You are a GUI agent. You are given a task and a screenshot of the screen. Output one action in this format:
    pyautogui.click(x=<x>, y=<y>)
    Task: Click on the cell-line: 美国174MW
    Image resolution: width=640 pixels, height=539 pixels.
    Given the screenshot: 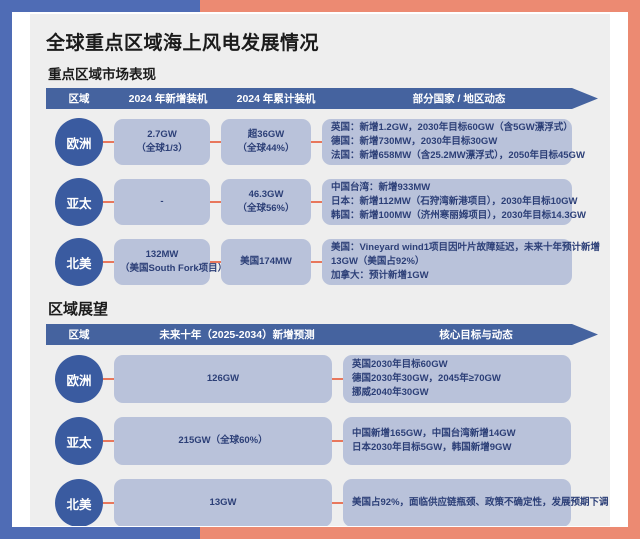 What is the action you would take?
    pyautogui.click(x=266, y=262)
    